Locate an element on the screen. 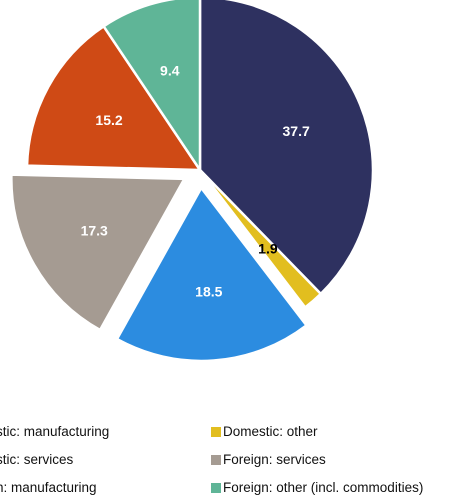 Image resolution: width=459 pixels, height=496 pixels. legend-item-foreign-services: Foreign: services is located at coordinates (268, 460).